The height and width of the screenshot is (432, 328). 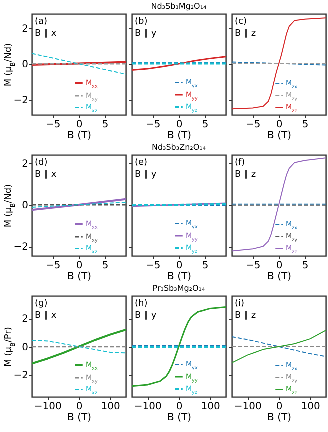 What do you see at coordinates (240, 163) in the screenshot?
I see `annotation: (f)` at bounding box center [240, 163].